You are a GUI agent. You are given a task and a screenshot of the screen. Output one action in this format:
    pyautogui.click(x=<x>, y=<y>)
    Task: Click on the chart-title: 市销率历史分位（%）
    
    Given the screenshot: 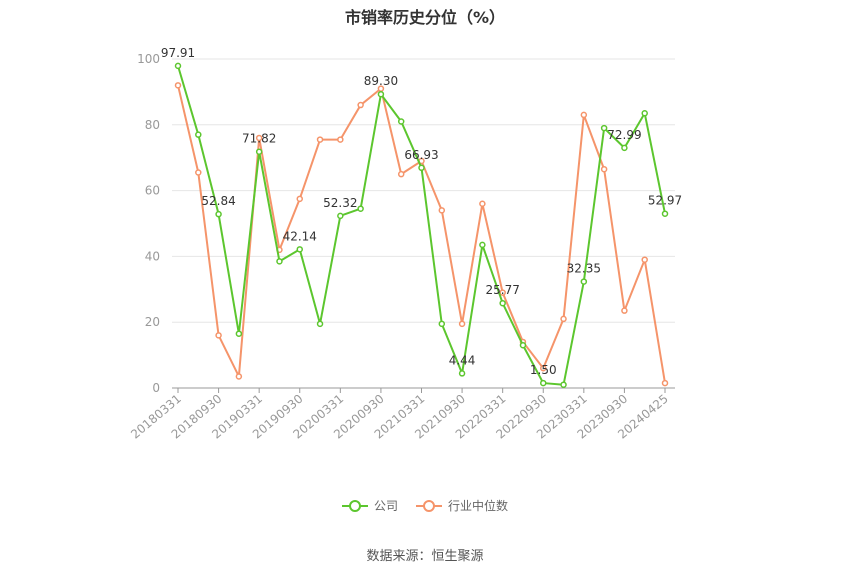 What is the action you would take?
    pyautogui.click(x=425, y=17)
    